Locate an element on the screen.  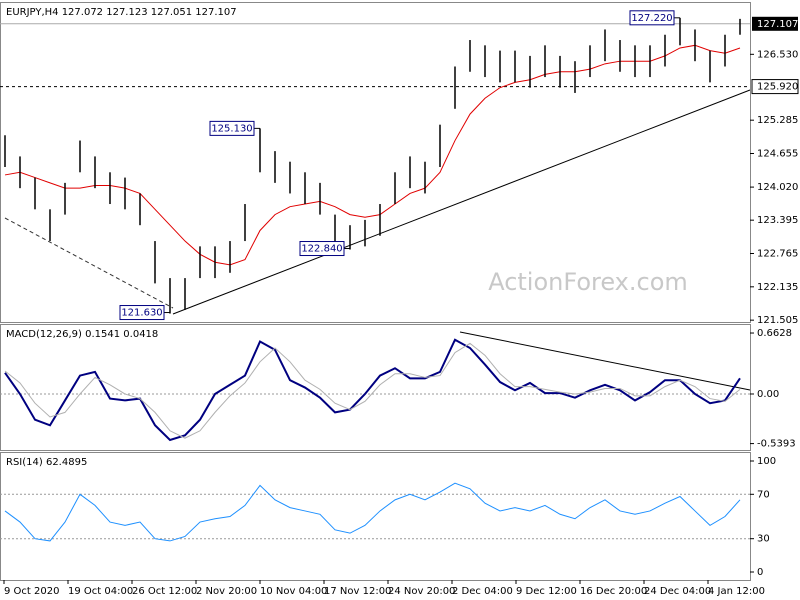
x-tick-label: 10 Nov 04:00 is located at coordinates (293, 591).